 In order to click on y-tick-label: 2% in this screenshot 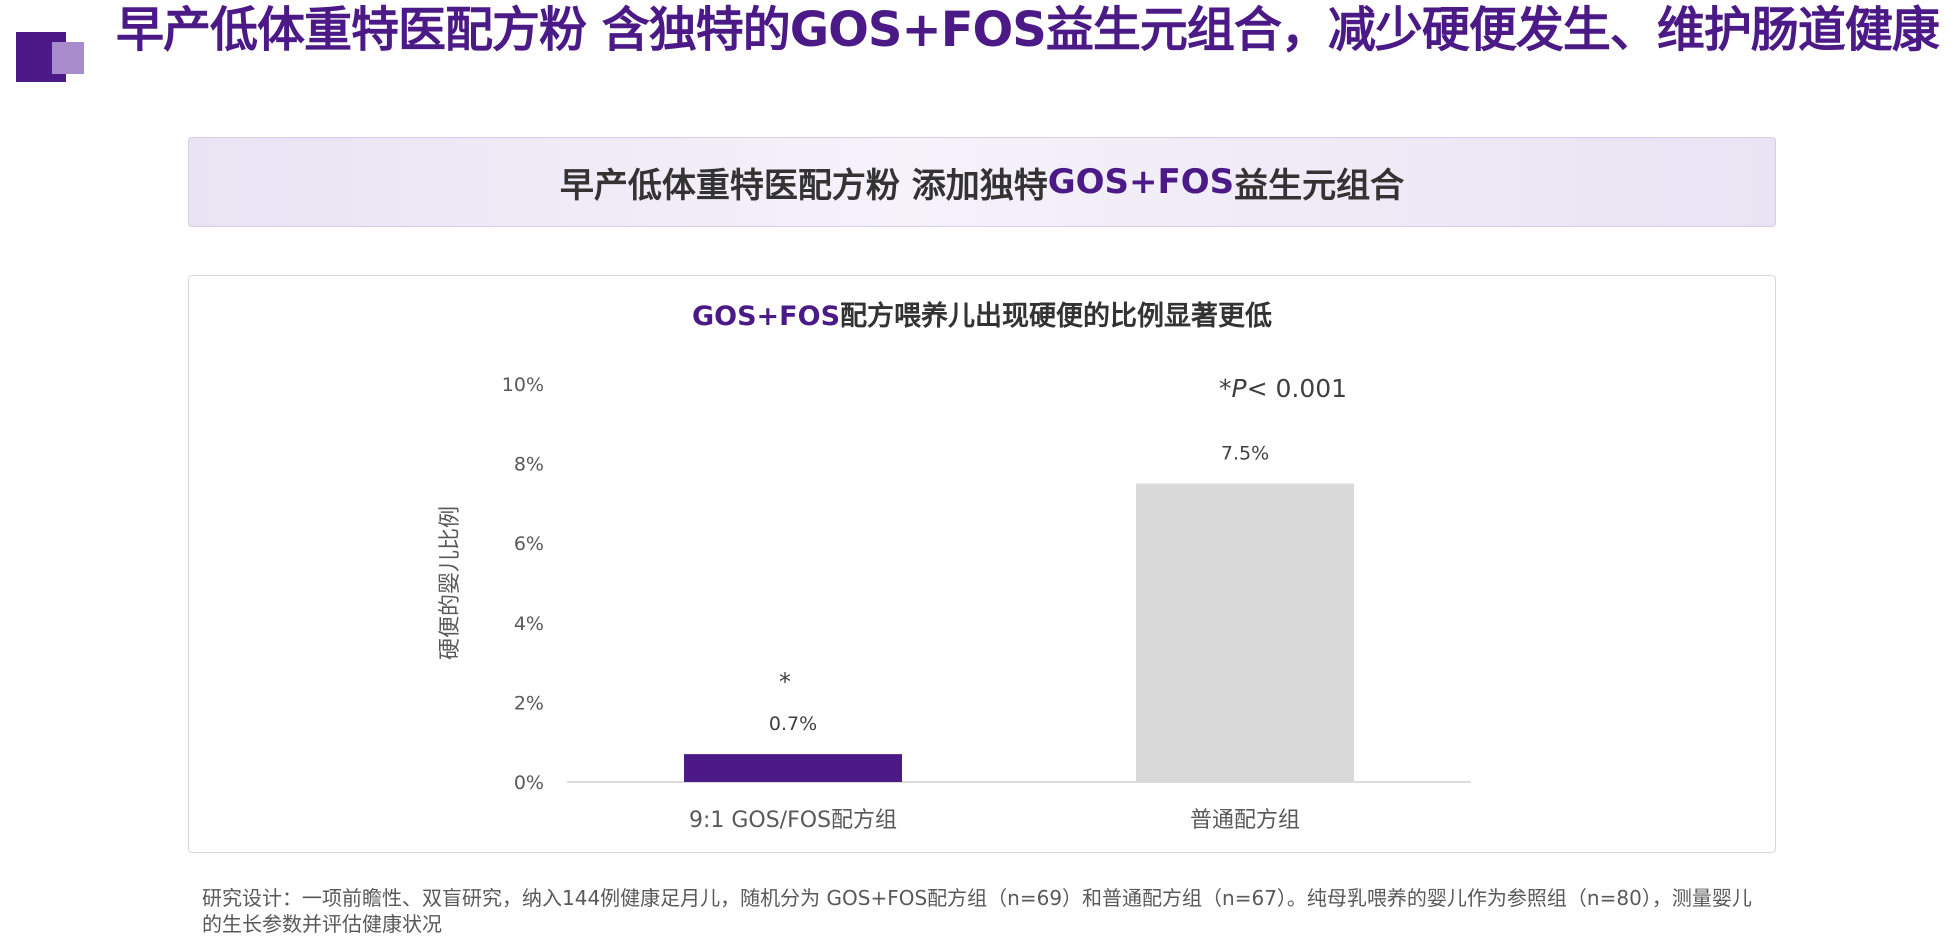, I will do `click(529, 703)`.